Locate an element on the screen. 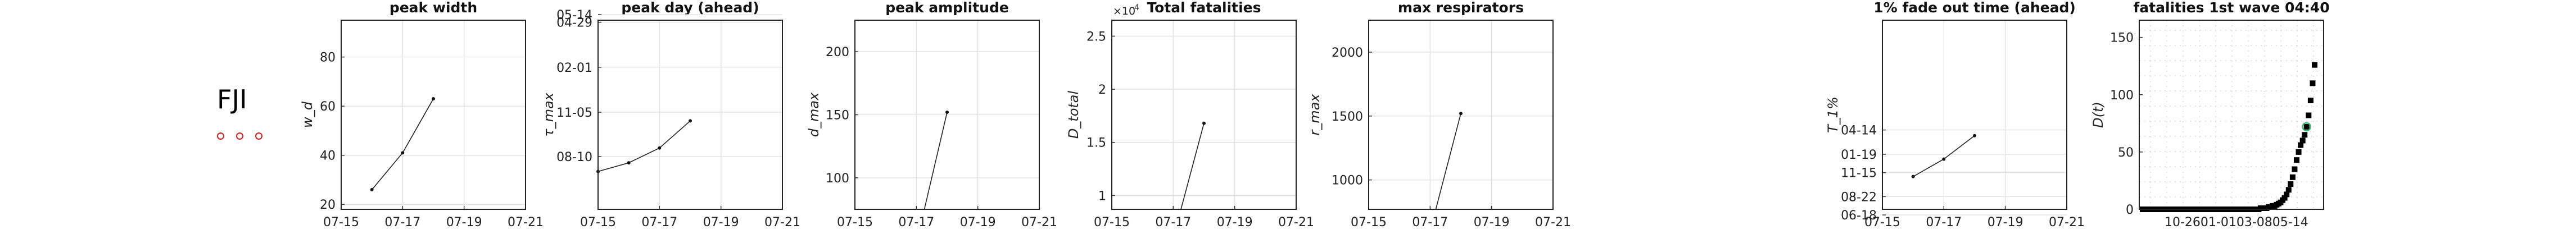  y-tick-label: 2000 is located at coordinates (1347, 53).